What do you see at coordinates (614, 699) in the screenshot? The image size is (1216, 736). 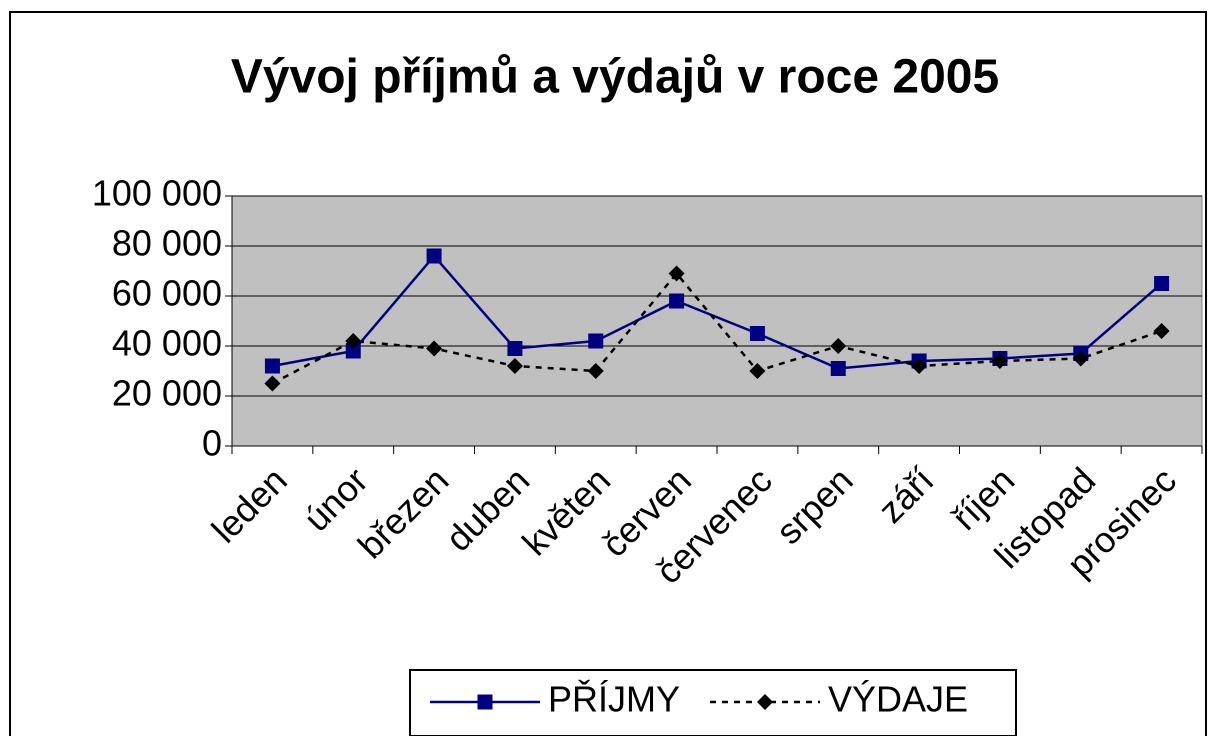 I see `legend-label: PŘÍJMY` at bounding box center [614, 699].